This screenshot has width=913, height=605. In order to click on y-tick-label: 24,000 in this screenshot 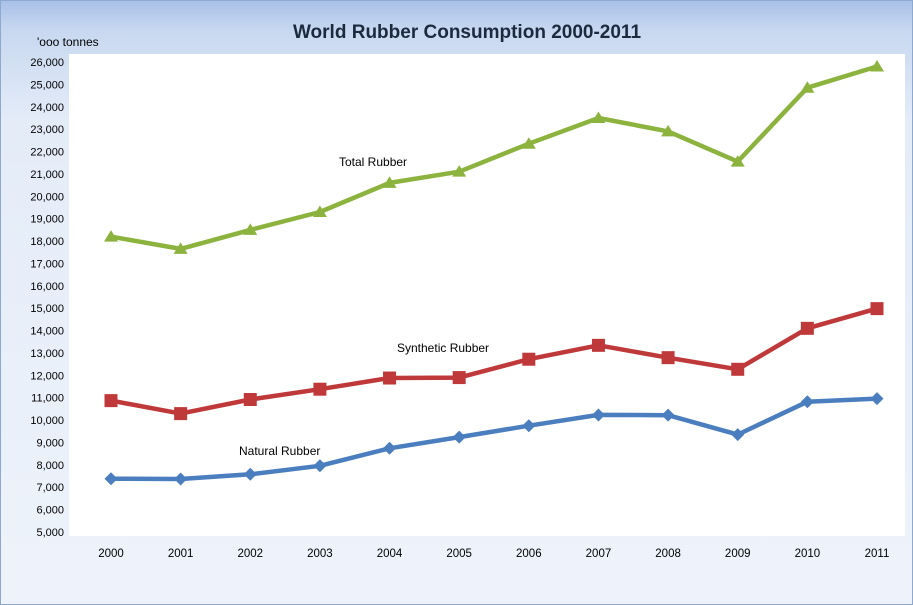, I will do `click(47, 108)`.